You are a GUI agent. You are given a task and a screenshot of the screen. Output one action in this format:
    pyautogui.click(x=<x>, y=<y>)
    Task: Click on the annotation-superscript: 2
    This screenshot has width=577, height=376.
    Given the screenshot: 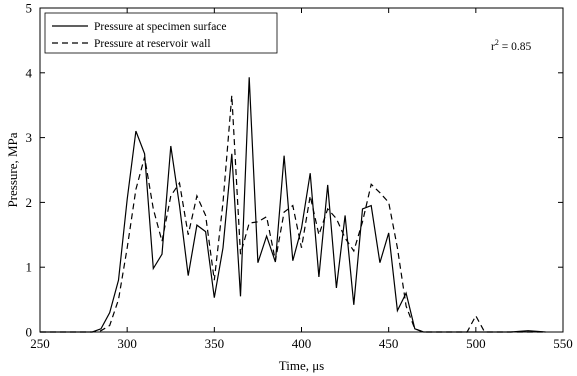 What is the action you would take?
    pyautogui.click(x=497, y=42)
    